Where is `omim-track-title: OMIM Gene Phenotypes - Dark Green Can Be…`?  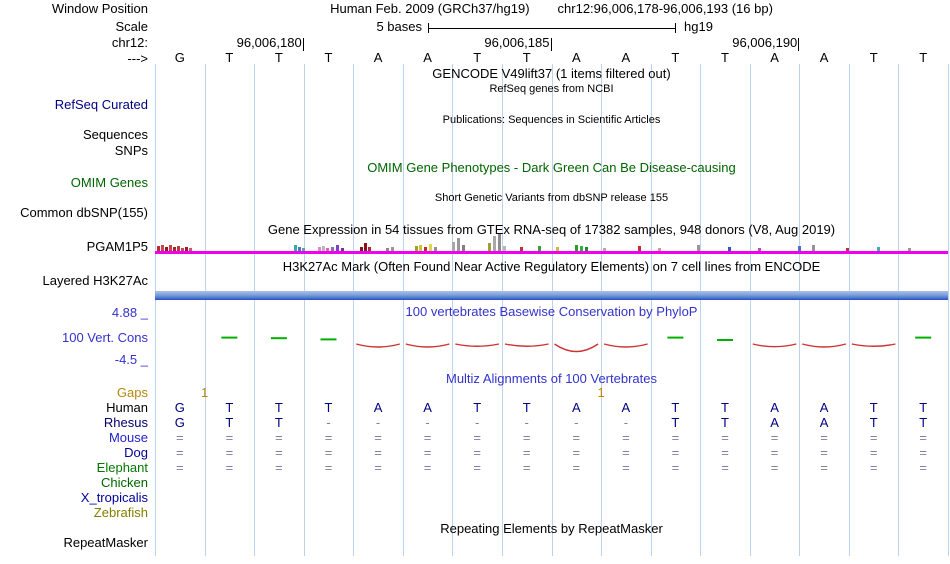
omim-track-title: OMIM Gene Phenotypes - Dark Green Can Be… is located at coordinates (551, 167).